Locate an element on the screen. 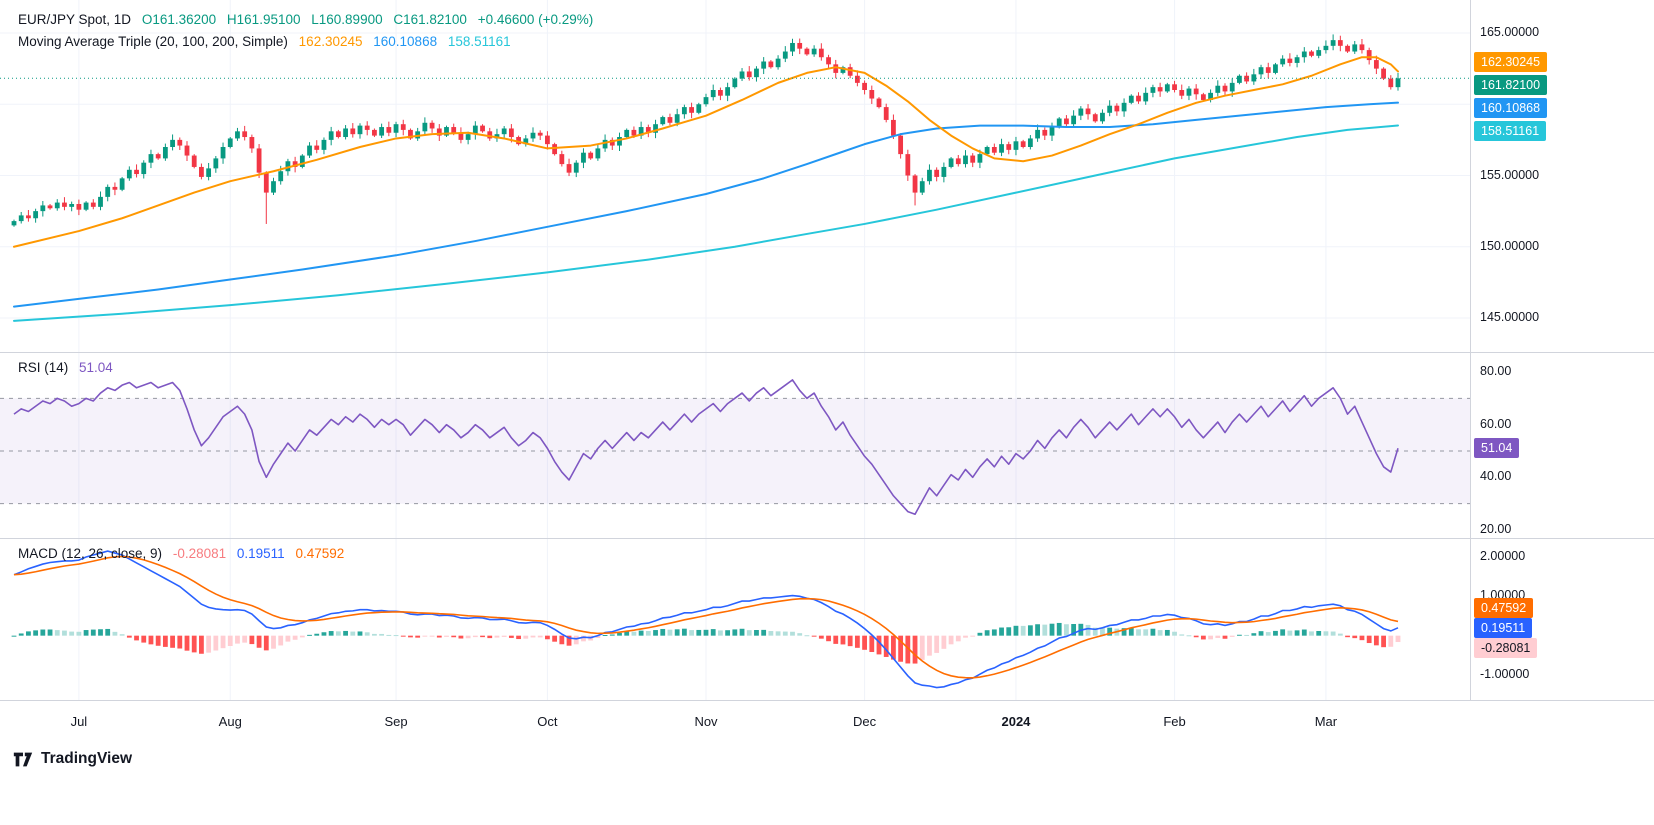 This screenshot has height=825, width=1654. tradingview-wordmark: TradingView is located at coordinates (87, 758).